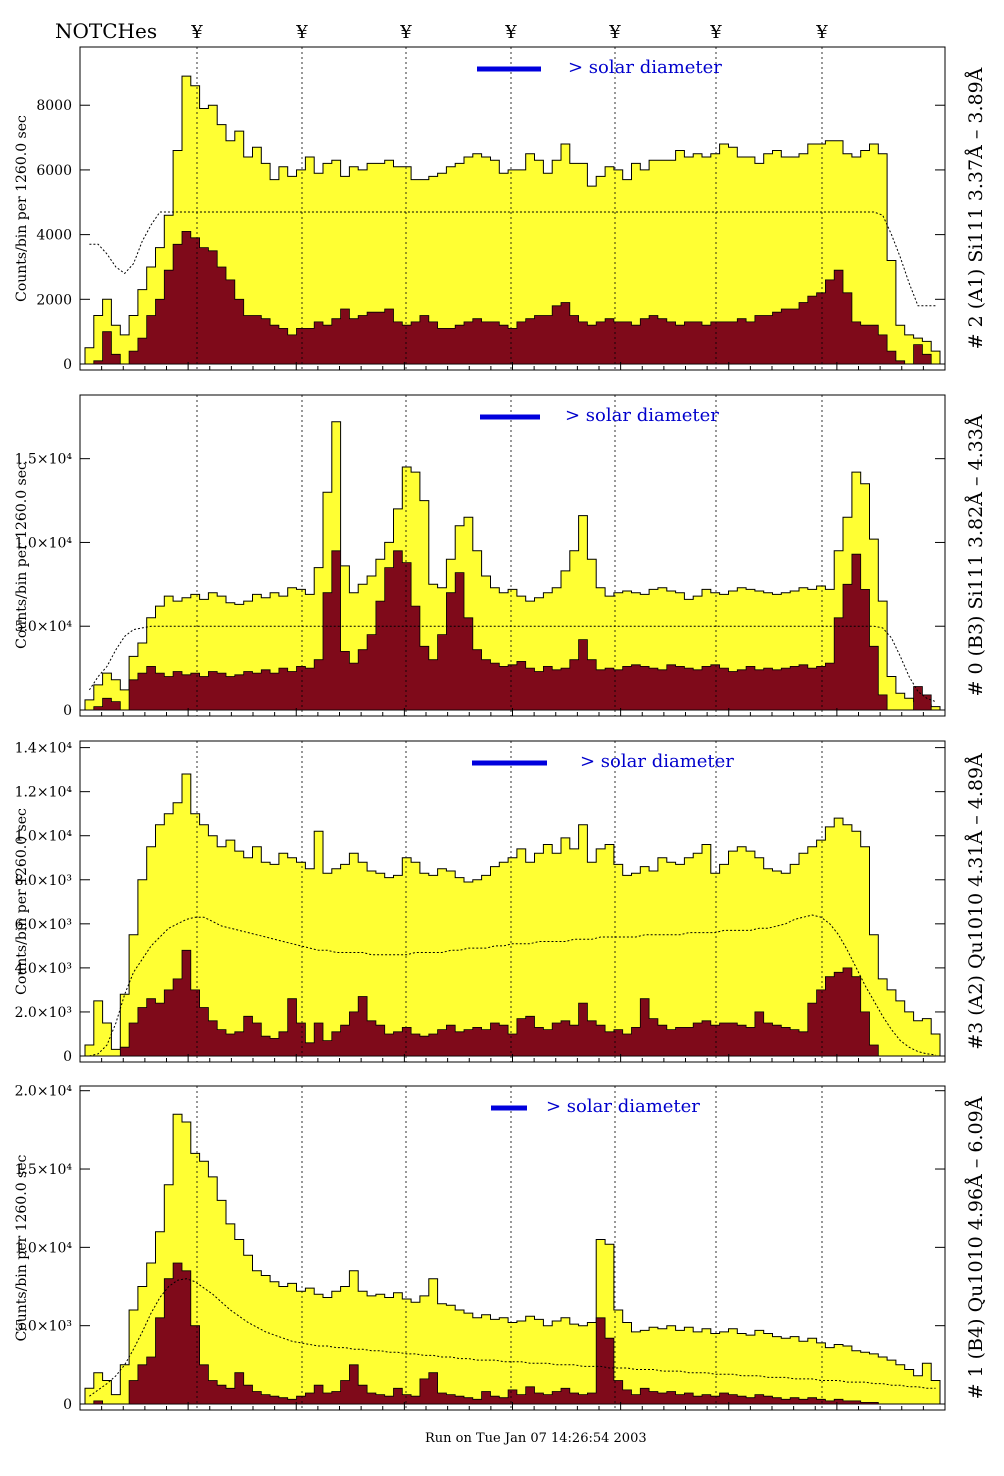 The height and width of the screenshot is (1476, 1004). I want to click on run-info-footer: Run on Tue Jan 07 14:26:54 2003, so click(536, 1438).